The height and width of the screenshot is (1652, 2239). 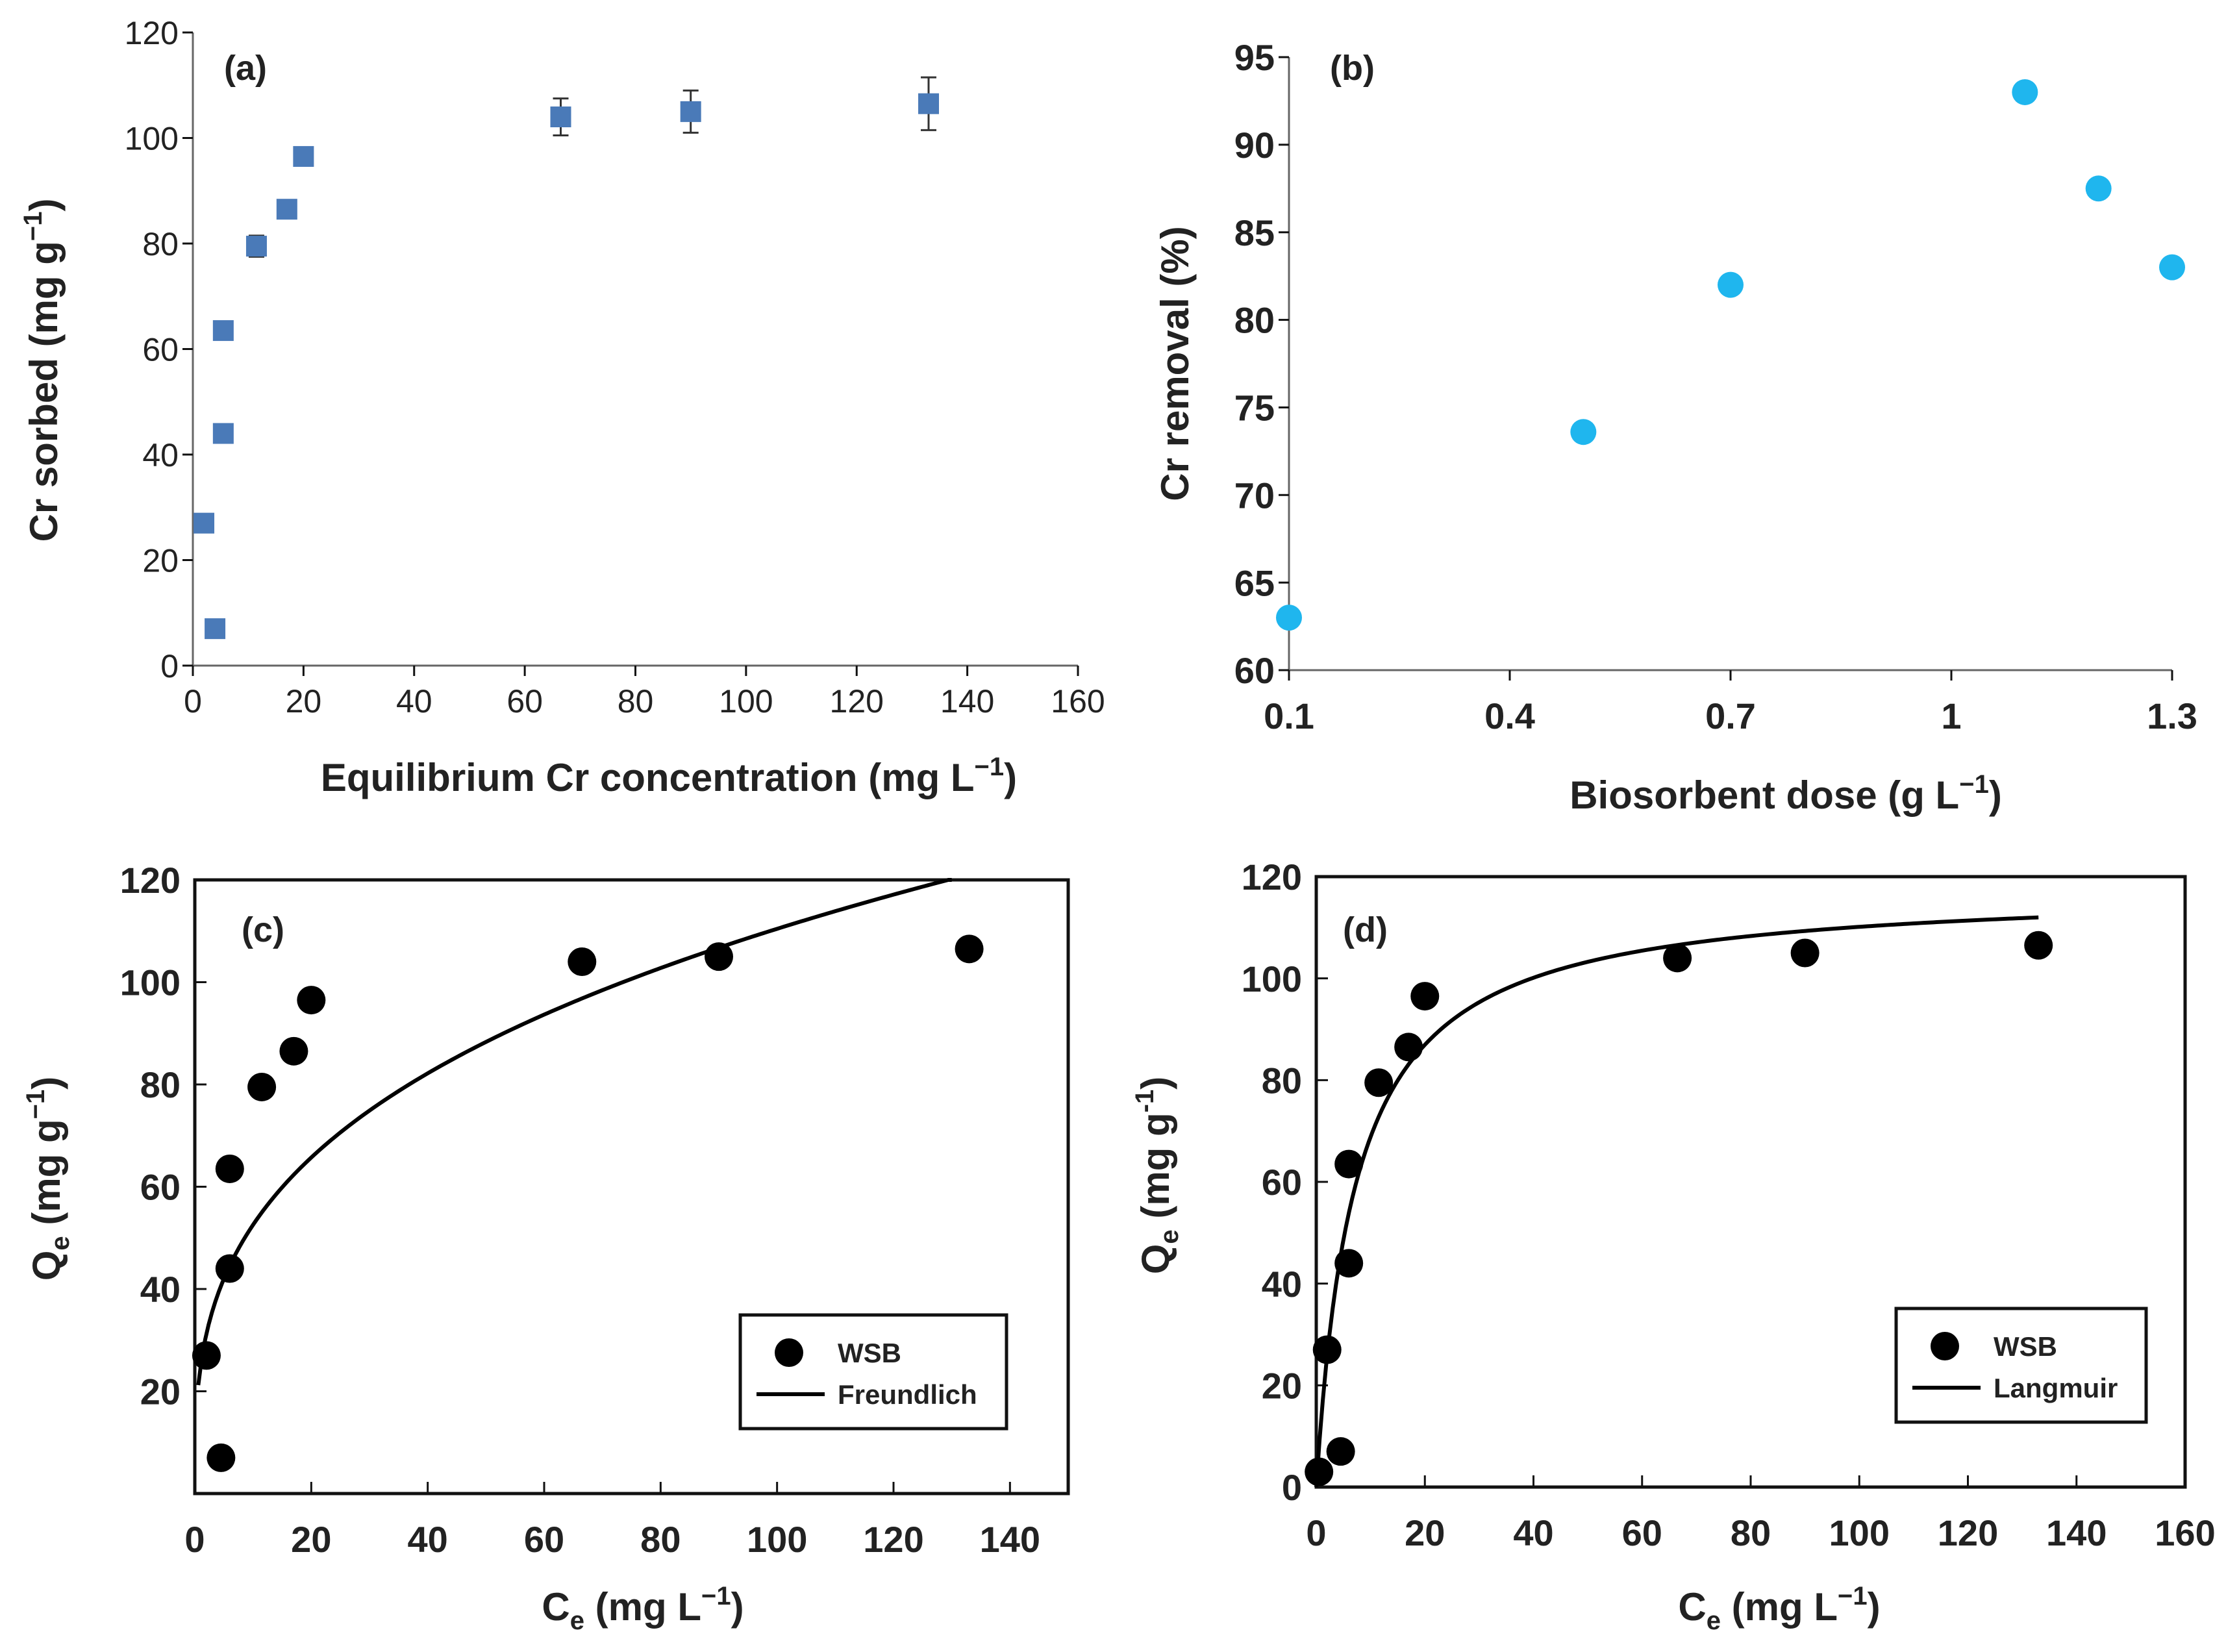 I want to click on panel-a-label: (a), so click(x=245, y=68).